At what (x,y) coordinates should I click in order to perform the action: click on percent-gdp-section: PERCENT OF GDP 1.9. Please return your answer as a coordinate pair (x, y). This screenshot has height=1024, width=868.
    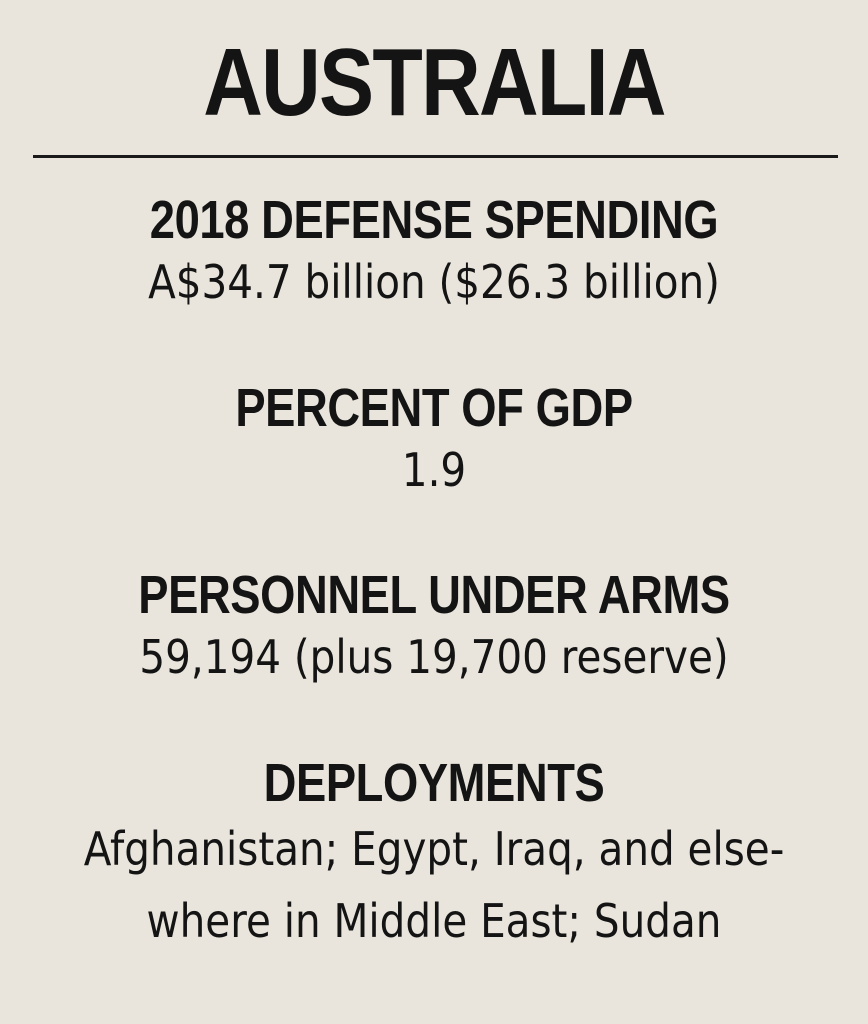
    Looking at the image, I should click on (434, 440).